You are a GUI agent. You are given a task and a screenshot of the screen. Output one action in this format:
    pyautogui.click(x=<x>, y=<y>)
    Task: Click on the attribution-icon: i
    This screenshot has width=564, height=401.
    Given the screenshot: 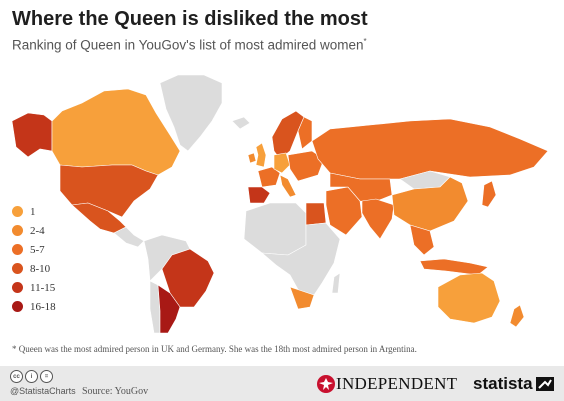 What is the action you would take?
    pyautogui.click(x=31, y=376)
    